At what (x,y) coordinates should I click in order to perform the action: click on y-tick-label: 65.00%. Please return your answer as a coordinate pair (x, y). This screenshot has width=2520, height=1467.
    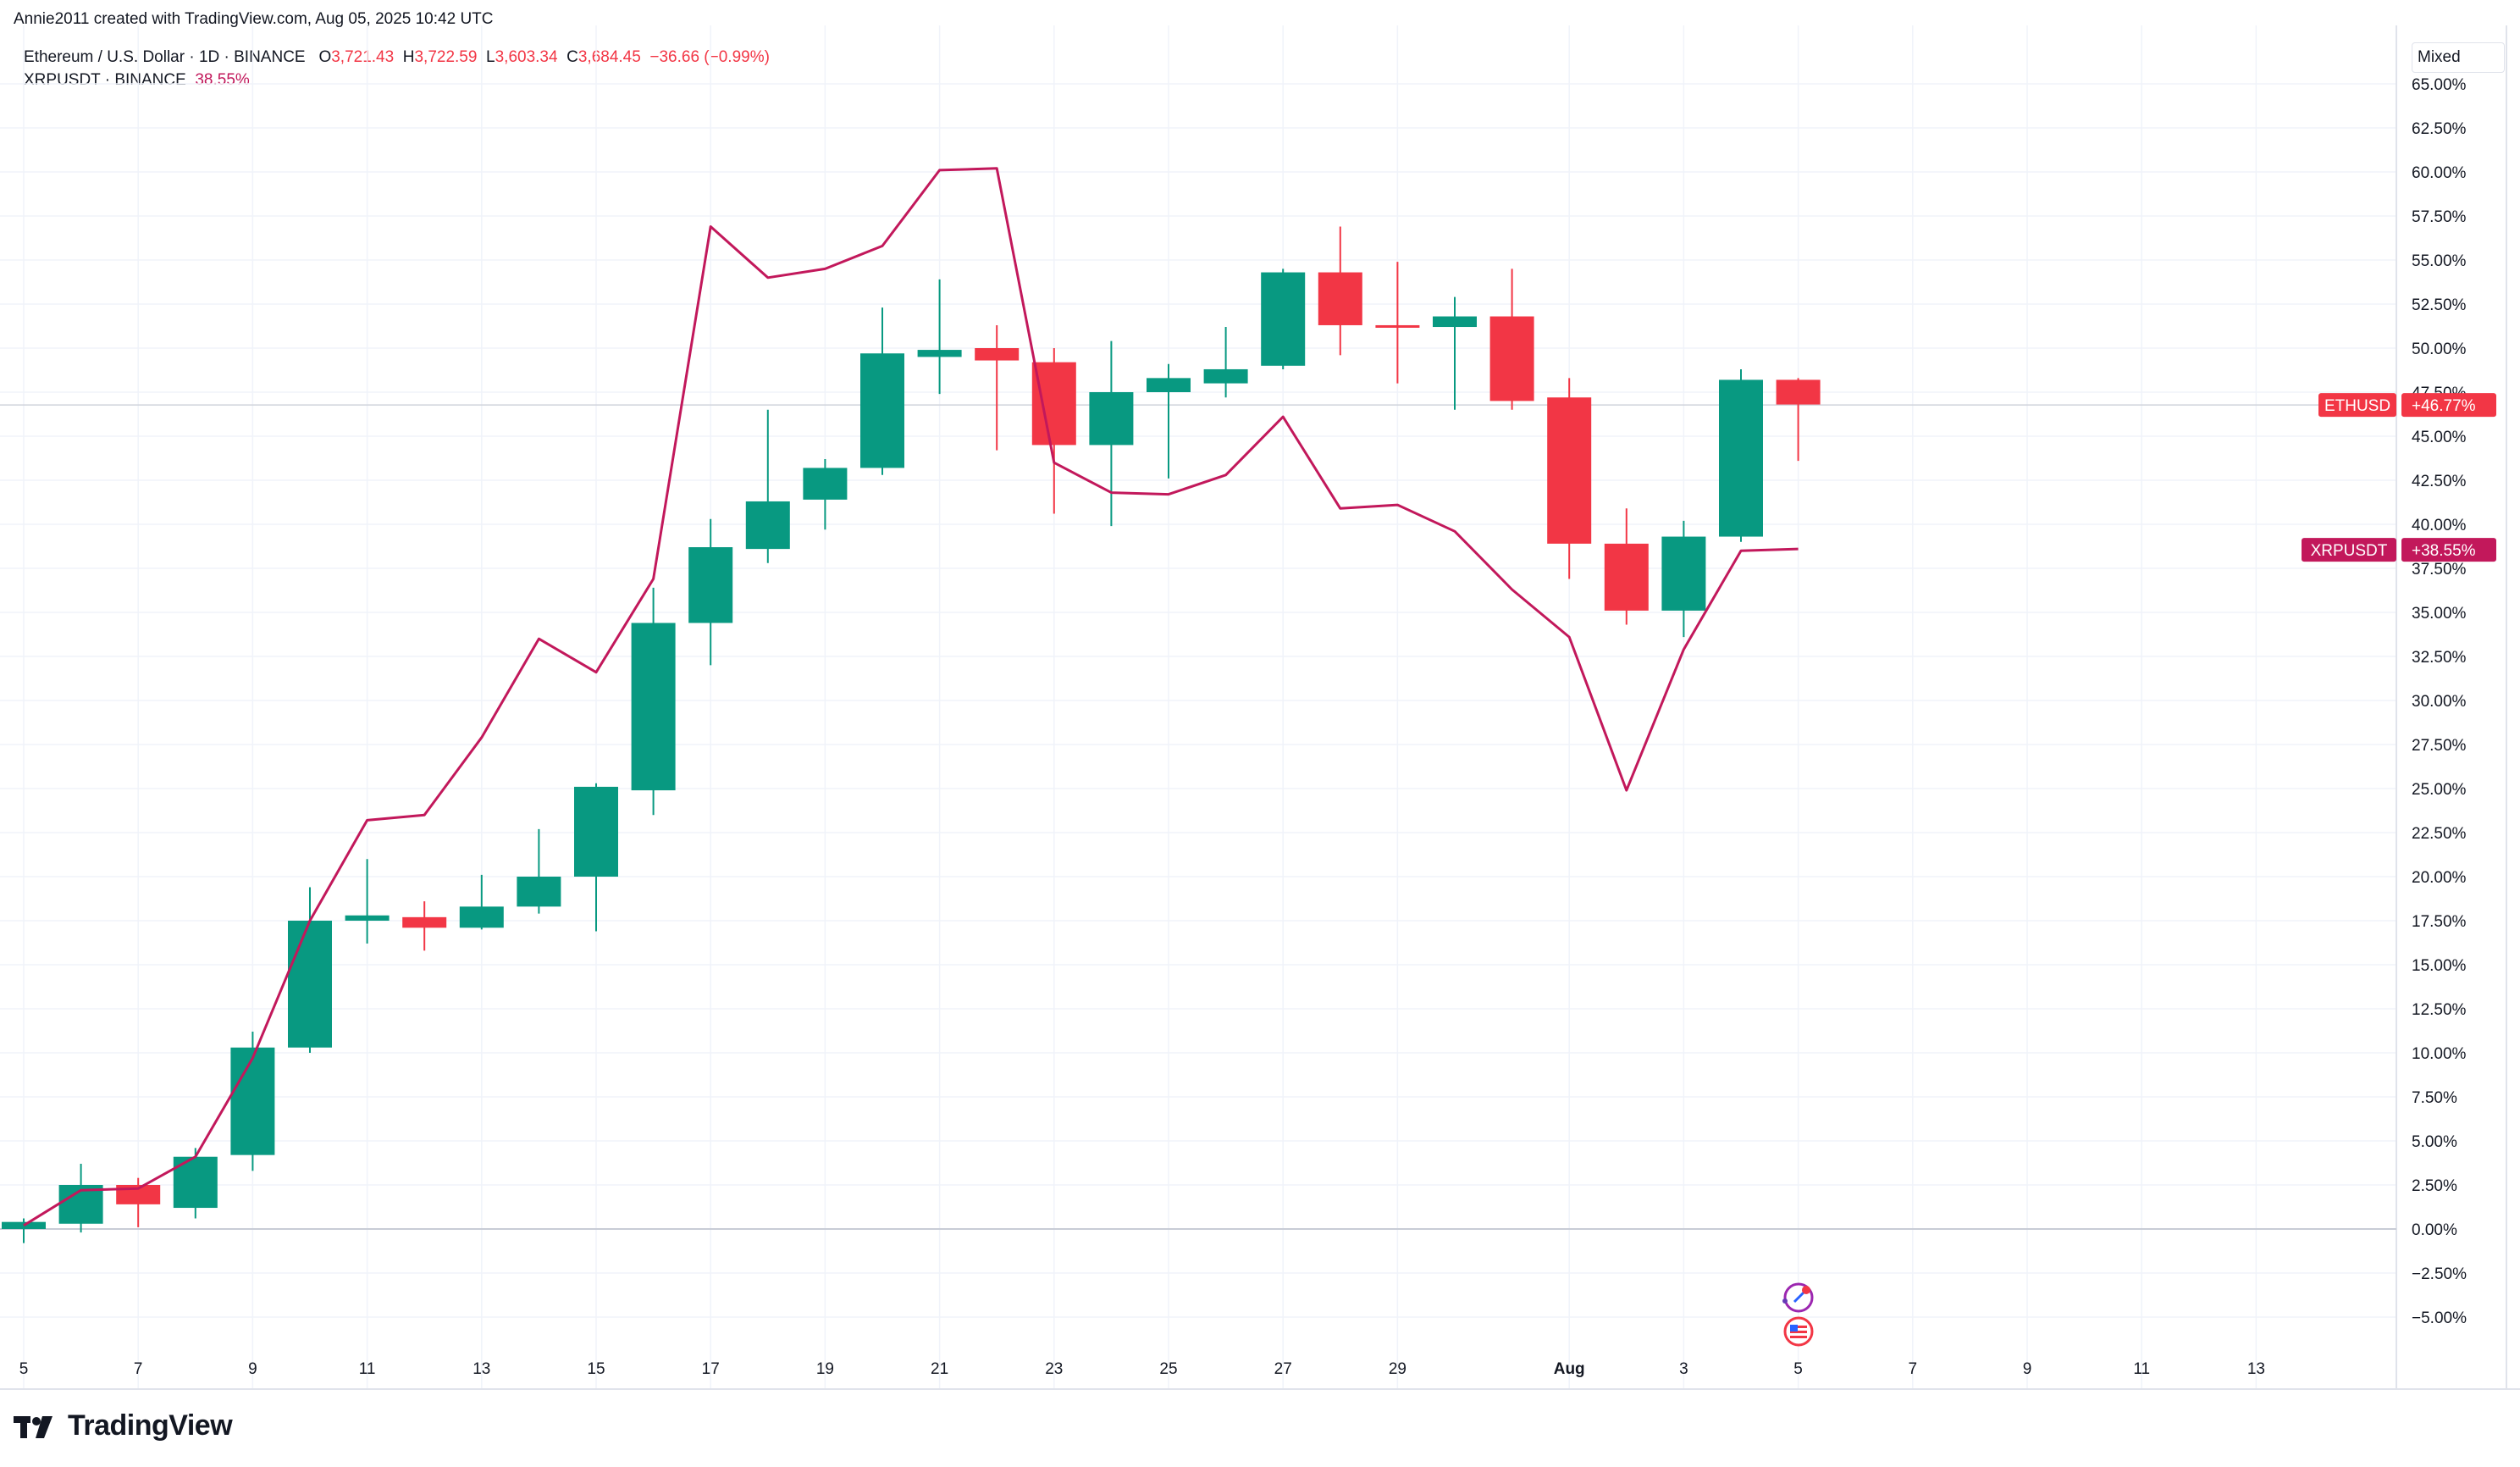
    Looking at the image, I should click on (2439, 85).